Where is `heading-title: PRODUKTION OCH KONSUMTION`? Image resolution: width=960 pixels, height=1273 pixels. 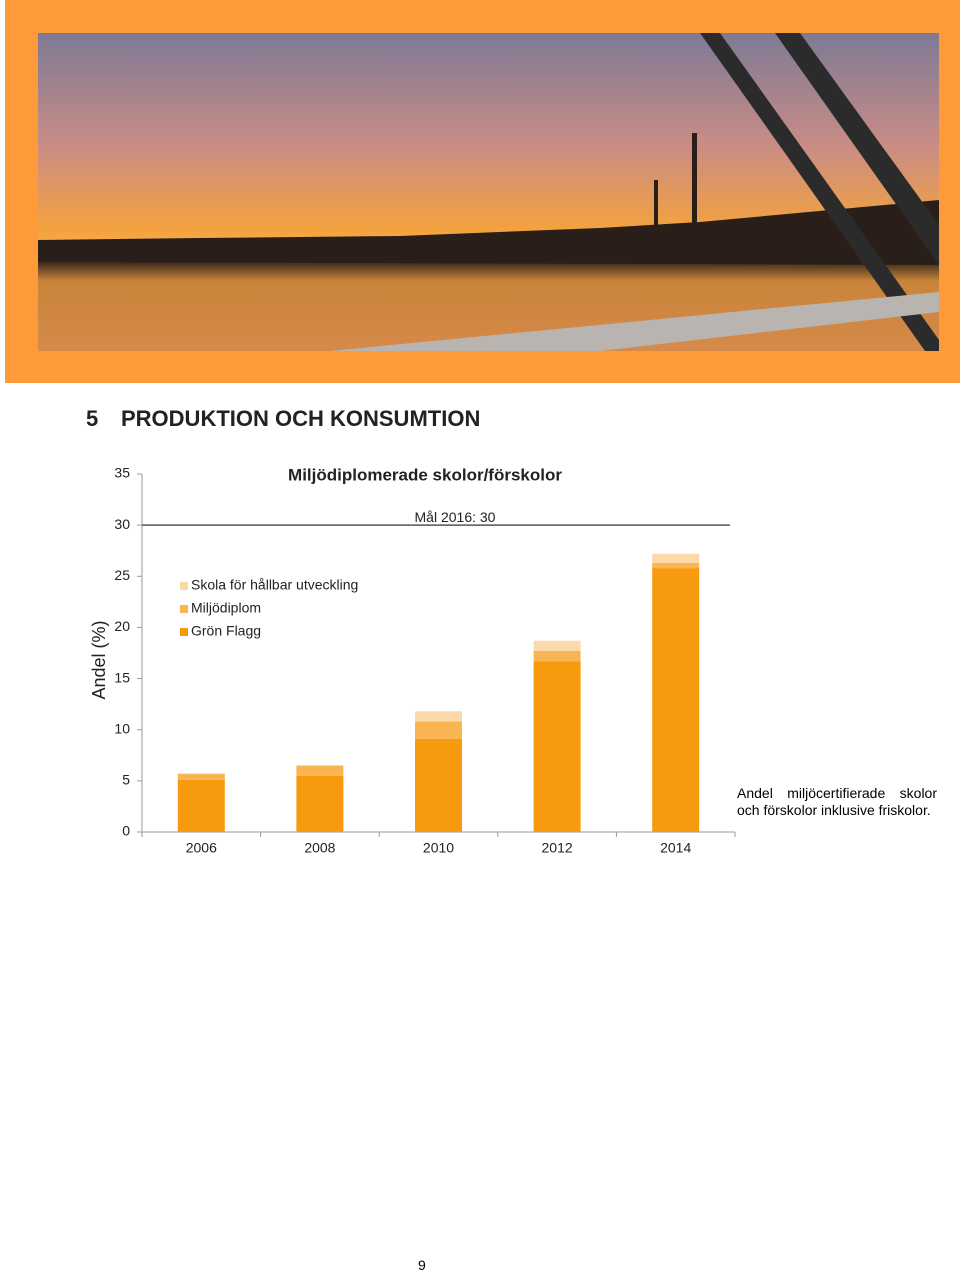 heading-title: PRODUKTION OCH KONSUMTION is located at coordinates (300, 418).